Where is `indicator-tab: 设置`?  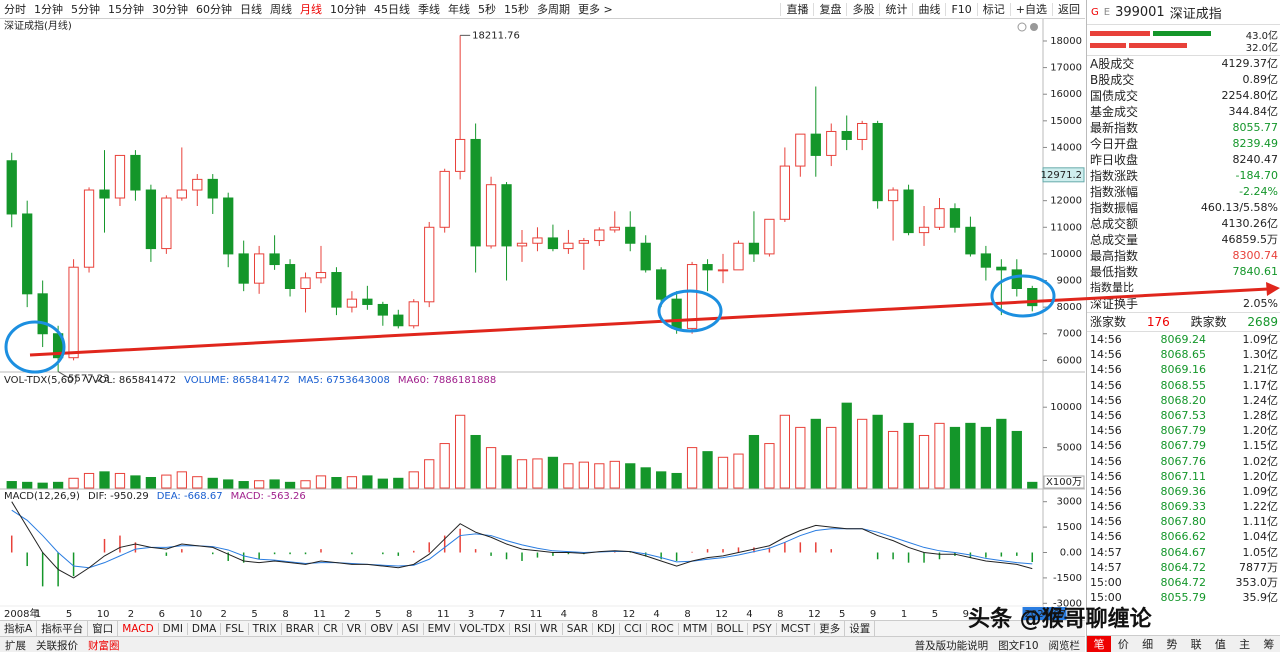
indicator-tab: 设置 is located at coordinates (860, 628).